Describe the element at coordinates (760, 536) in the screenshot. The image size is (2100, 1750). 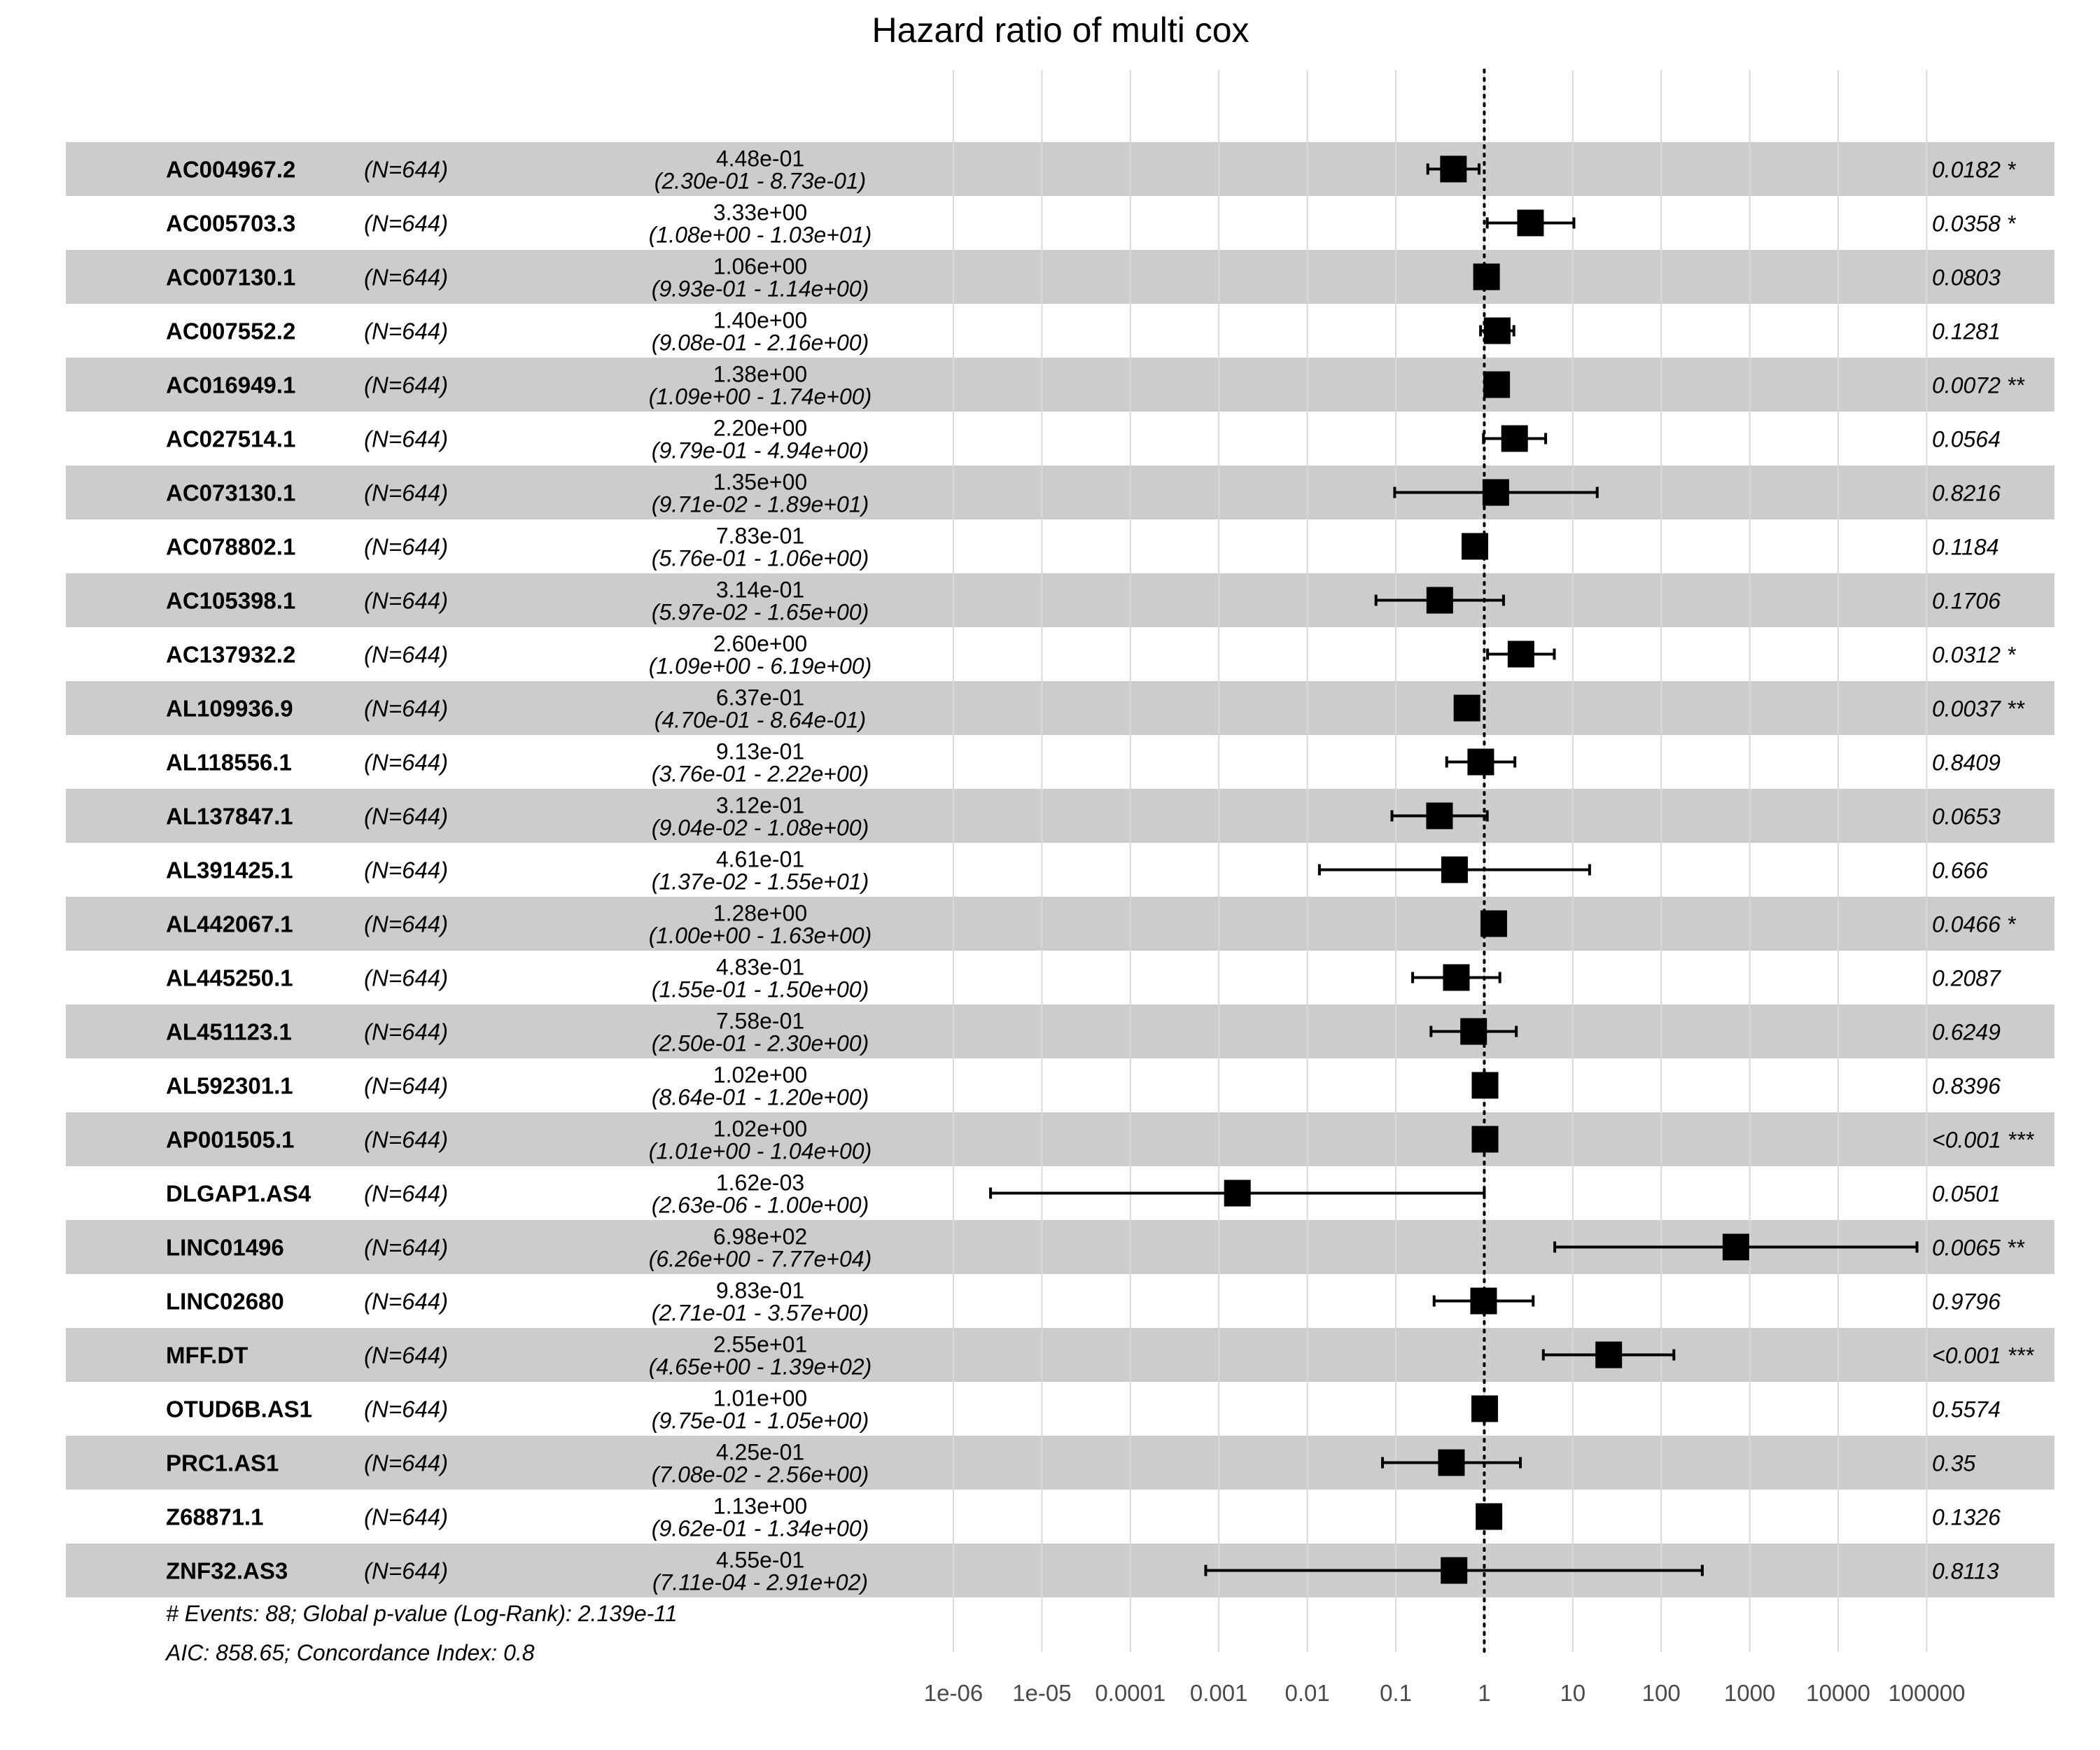
I see `hr-label: 7.83e-01` at that location.